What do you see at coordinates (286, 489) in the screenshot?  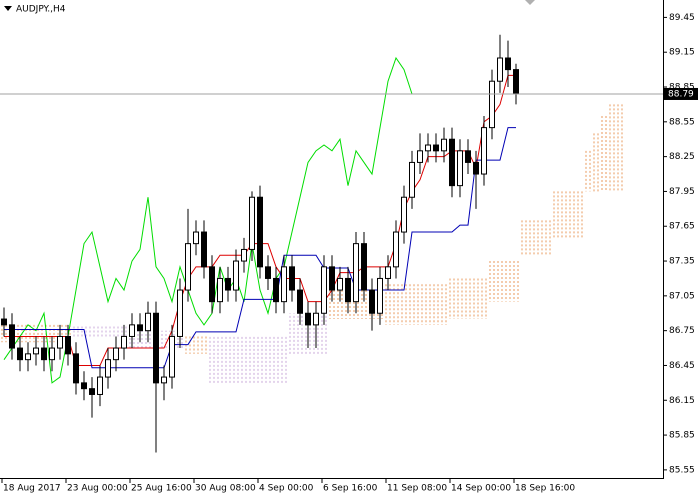 I see `x-tick-label: 4 Sep 00:00` at bounding box center [286, 489].